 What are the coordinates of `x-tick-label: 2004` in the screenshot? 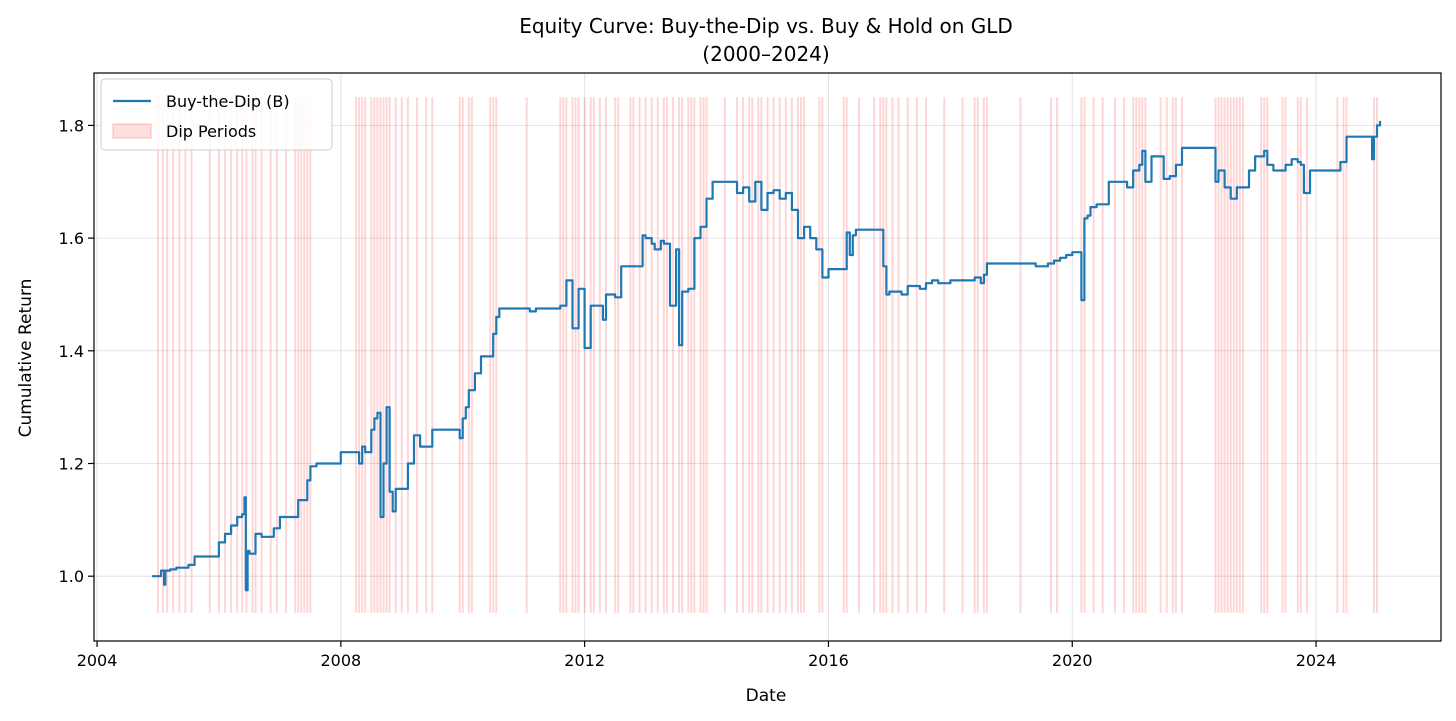 It's located at (97, 660).